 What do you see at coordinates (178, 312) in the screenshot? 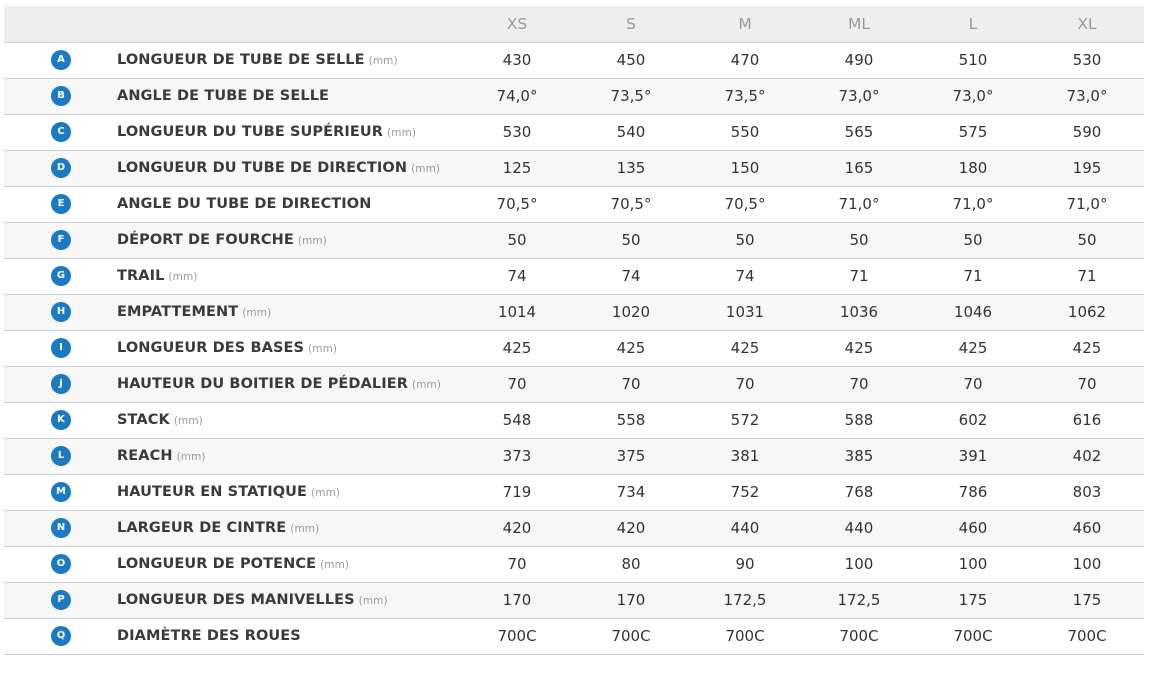
I see `measure-label: EMPATTEMENT` at bounding box center [178, 312].